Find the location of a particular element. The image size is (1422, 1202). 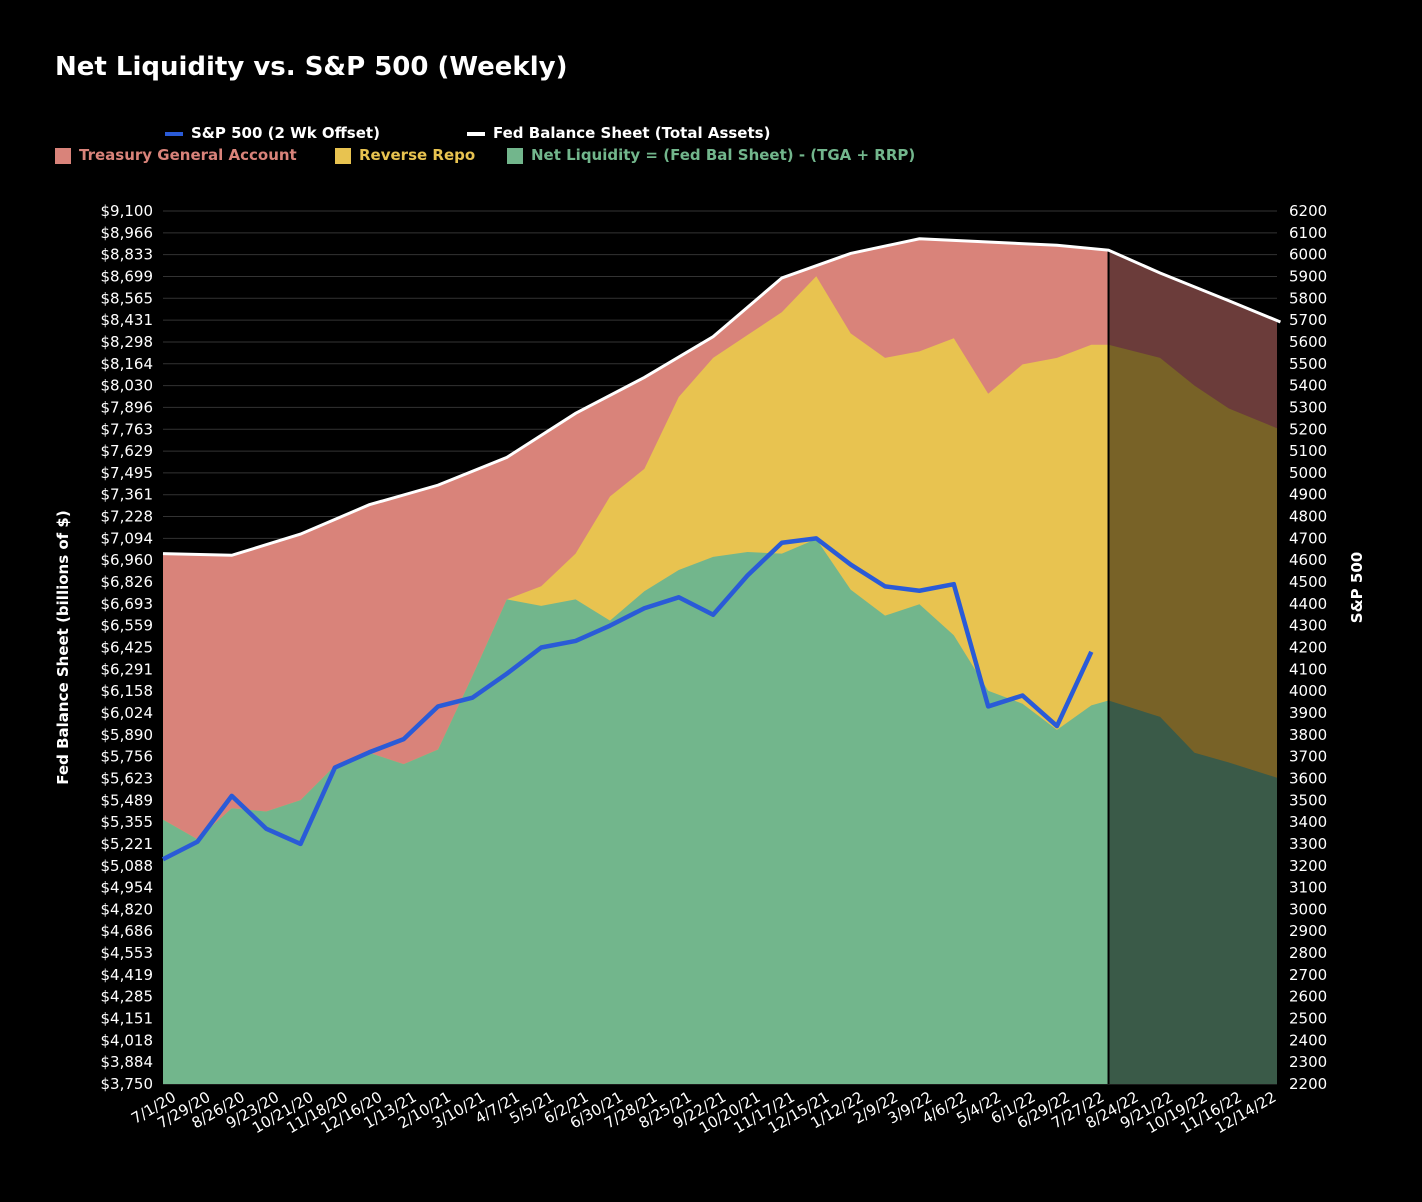

legend-fed-swatch is located at coordinates (476, 133).